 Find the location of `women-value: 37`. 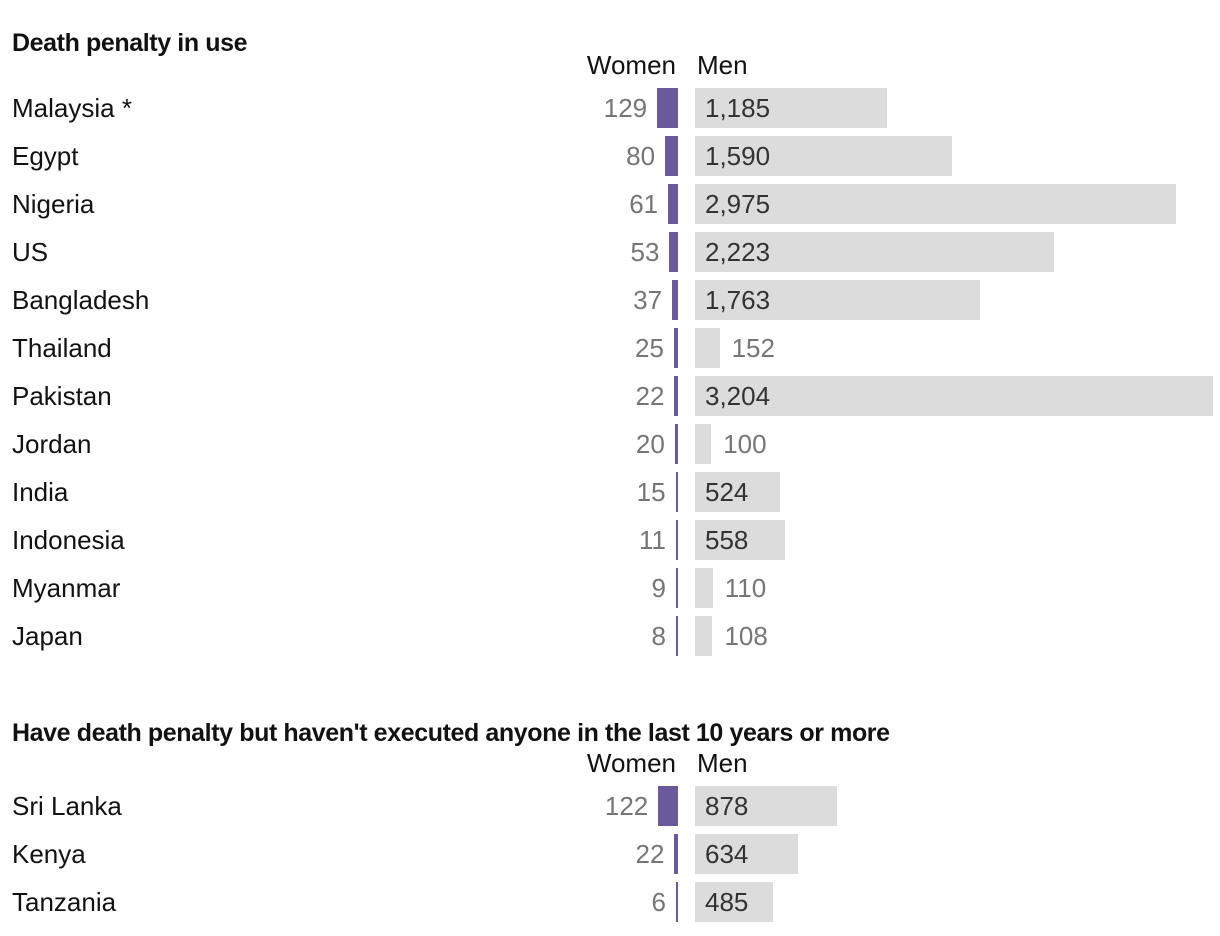

women-value: 37 is located at coordinates (648, 300).